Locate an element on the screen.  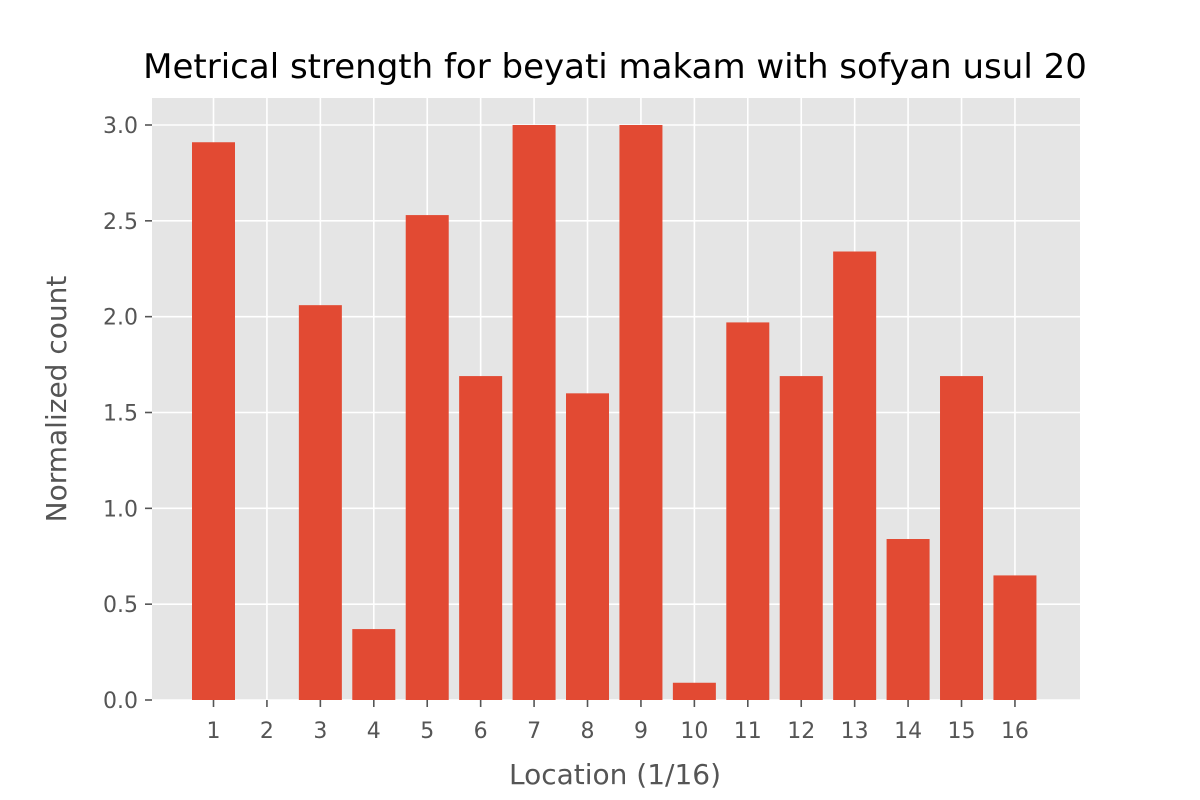
y-axis-ticks: 0.0 0.5 1.0 1.5 2.0 2.5 3.0 is located at coordinates (127, 414).